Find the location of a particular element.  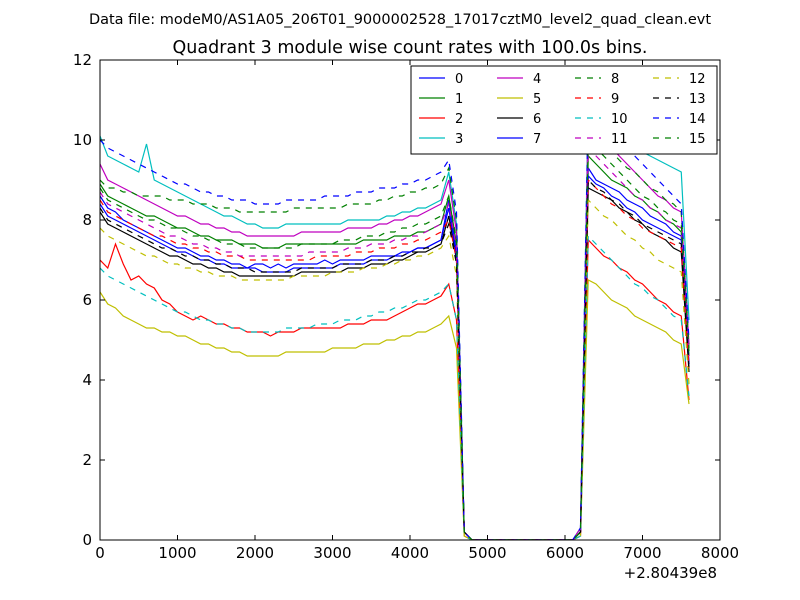

legend-label-9: 9 is located at coordinates (615, 99).